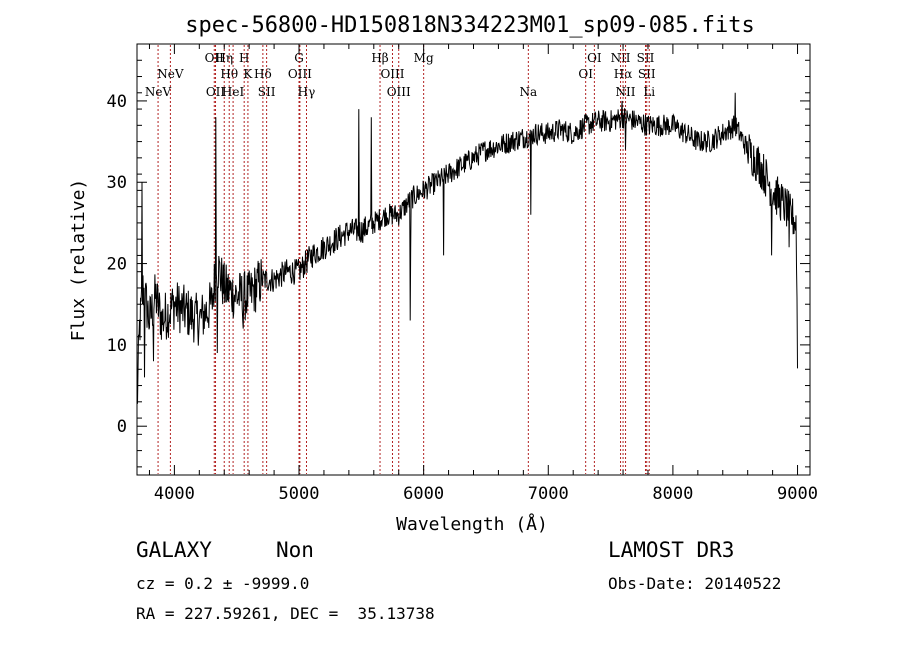 Image resolution: width=900 pixels, height=649 pixels. Describe the element at coordinates (263, 74) in the screenshot. I see `spectral-line-label: Hδ` at that location.